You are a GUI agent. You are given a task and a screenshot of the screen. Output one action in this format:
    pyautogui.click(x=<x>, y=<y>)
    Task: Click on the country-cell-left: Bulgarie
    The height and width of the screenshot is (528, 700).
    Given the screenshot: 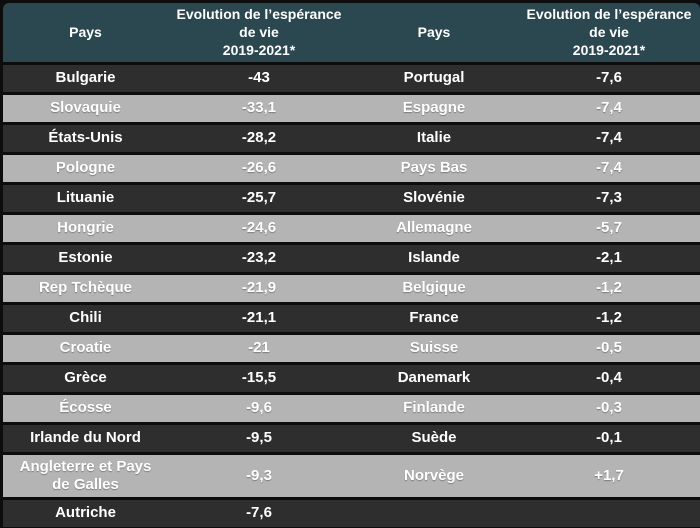 What is the action you would take?
    pyautogui.click(x=85, y=78)
    